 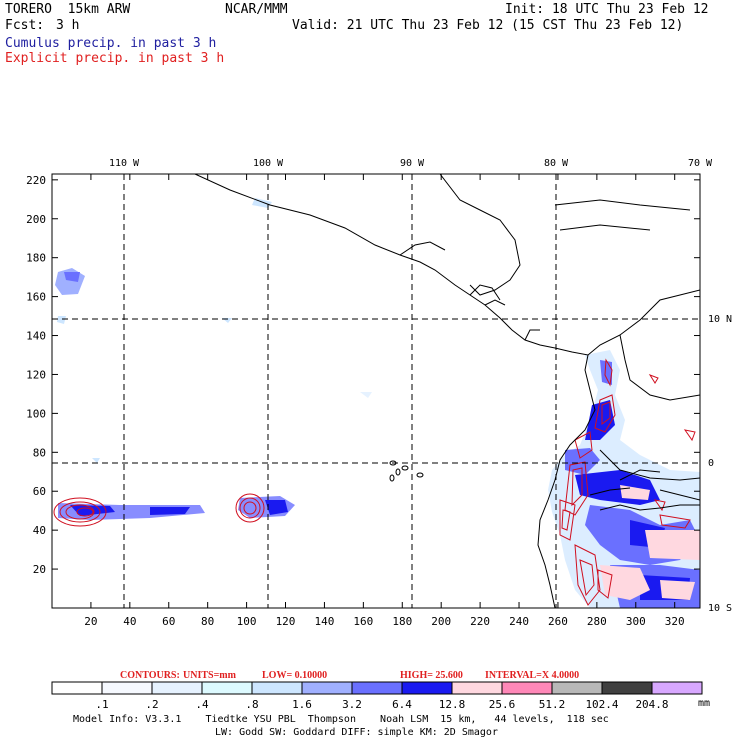 I want to click on y-tick-labels: 20 40 60 80 100 120 140 160 180 200 220, so click(x=36, y=375).